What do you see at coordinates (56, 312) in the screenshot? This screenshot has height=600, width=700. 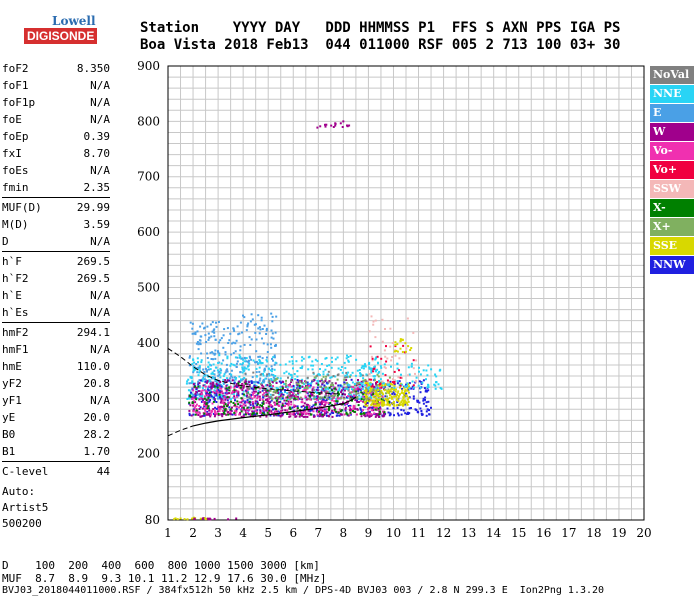 I see `param-row: h`Es N/A` at bounding box center [56, 312].